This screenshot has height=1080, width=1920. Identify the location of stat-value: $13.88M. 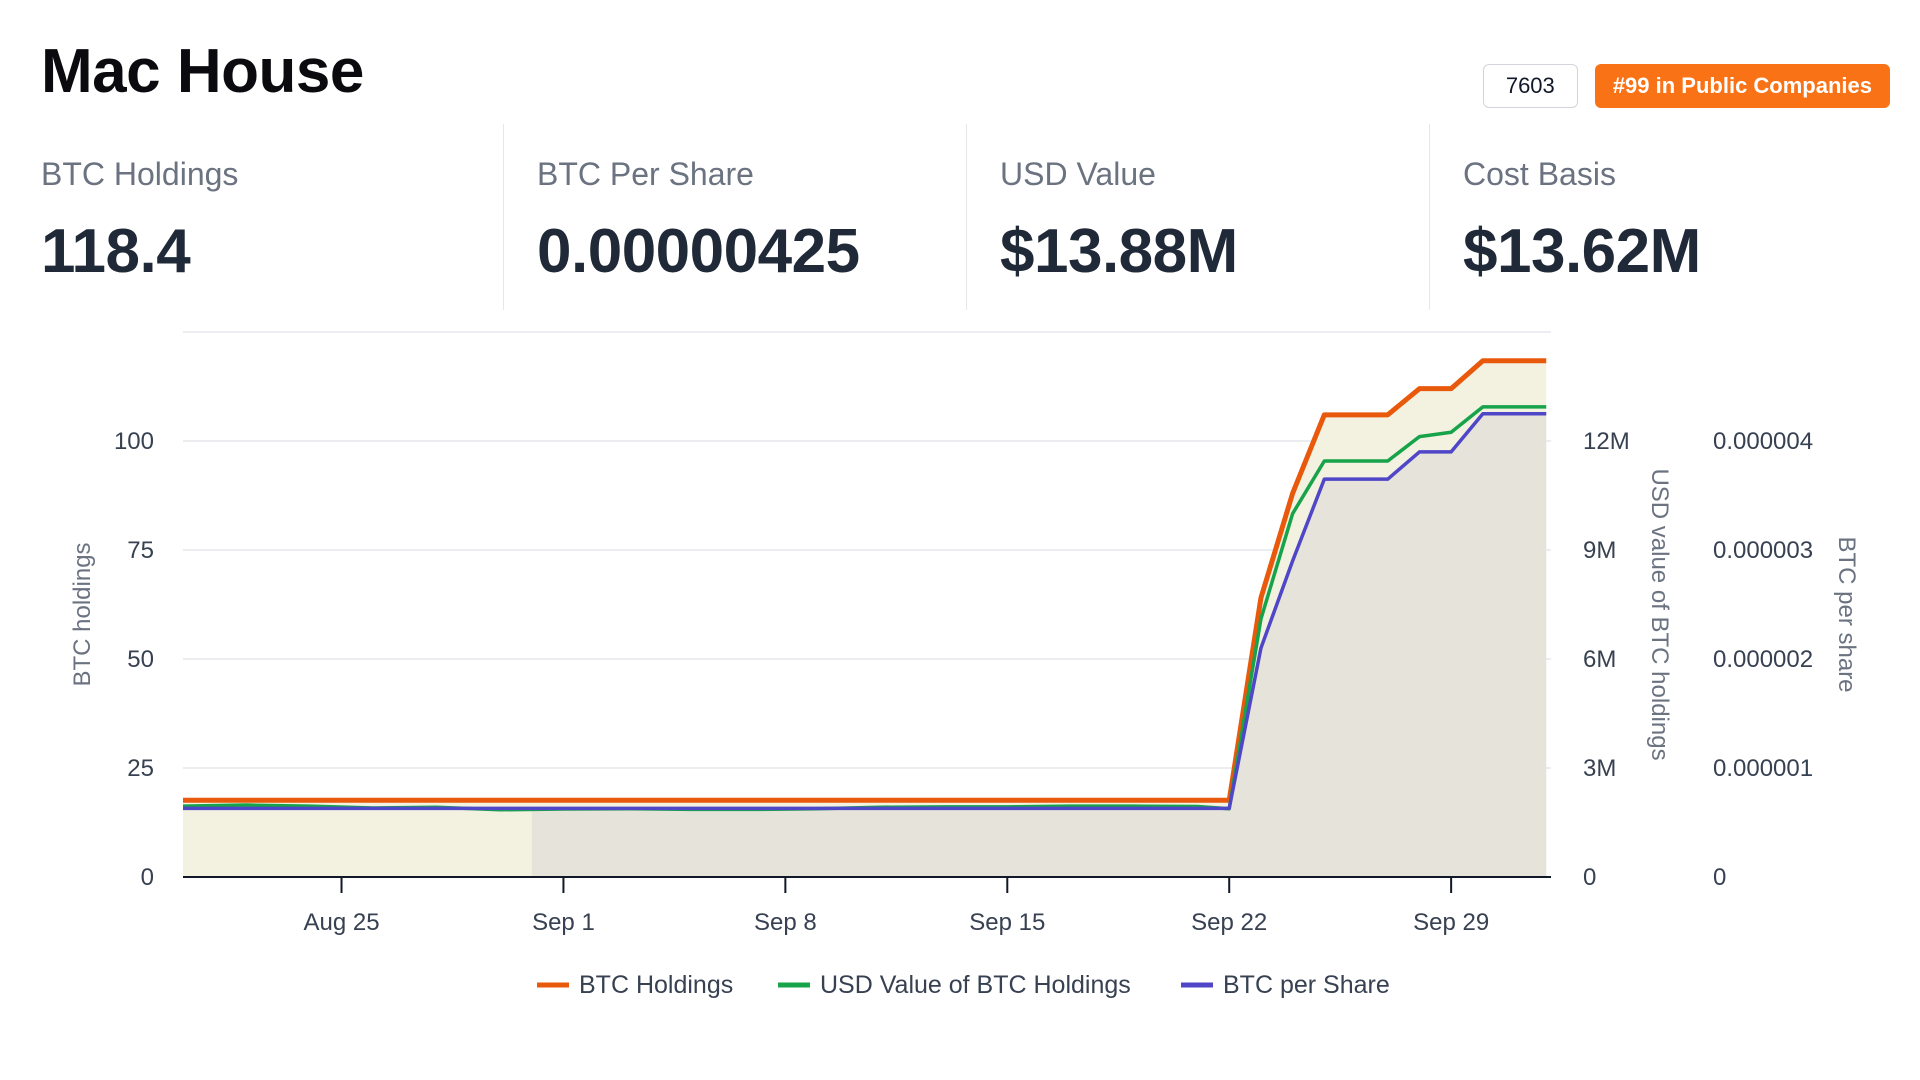
(1119, 251).